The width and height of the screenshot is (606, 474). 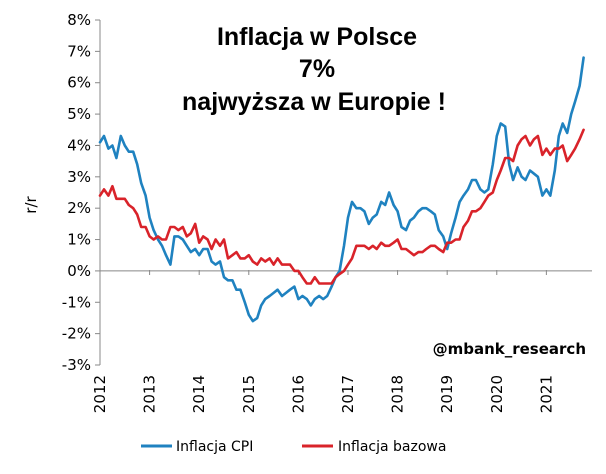 What do you see at coordinates (199, 394) in the screenshot?
I see `x-tick-label: 2014` at bounding box center [199, 394].